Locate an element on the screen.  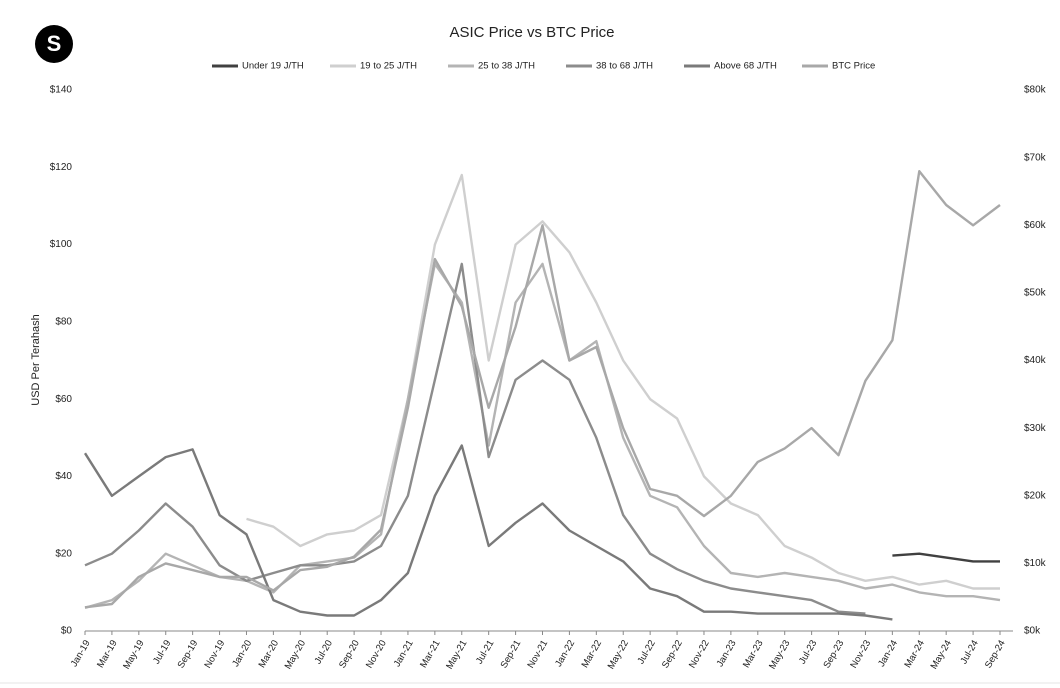
x-tick-label: Mar-21 is located at coordinates (430, 654).